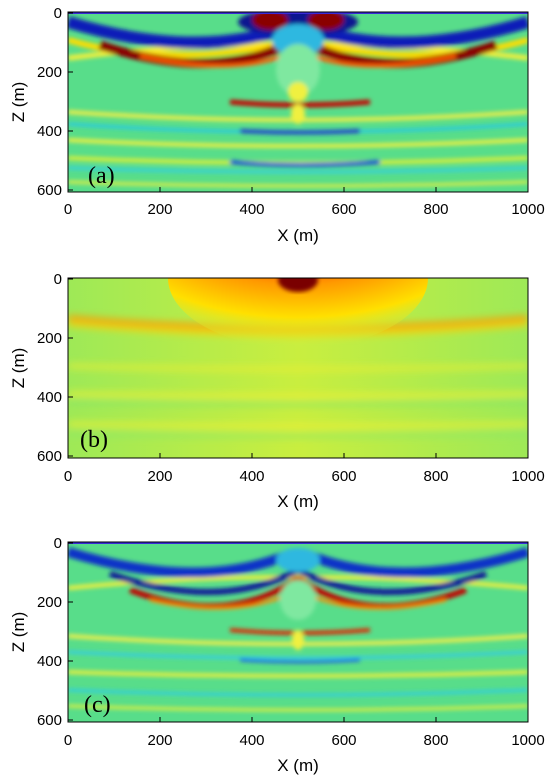 The height and width of the screenshot is (784, 550). I want to click on panel-a-xtick-0: 0, so click(68, 209).